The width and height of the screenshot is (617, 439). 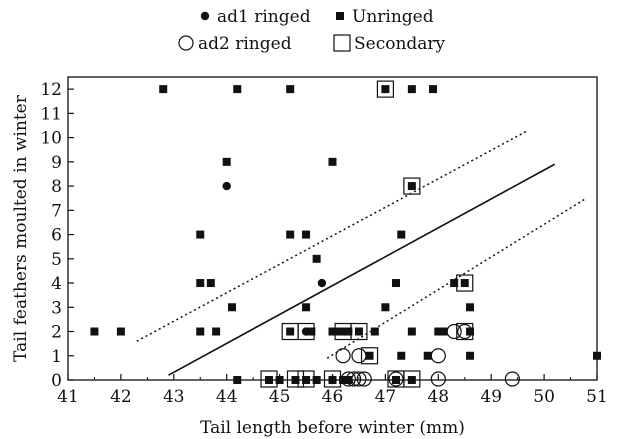 I want to click on legend-item: ad1 ringed, so click(x=255, y=17).